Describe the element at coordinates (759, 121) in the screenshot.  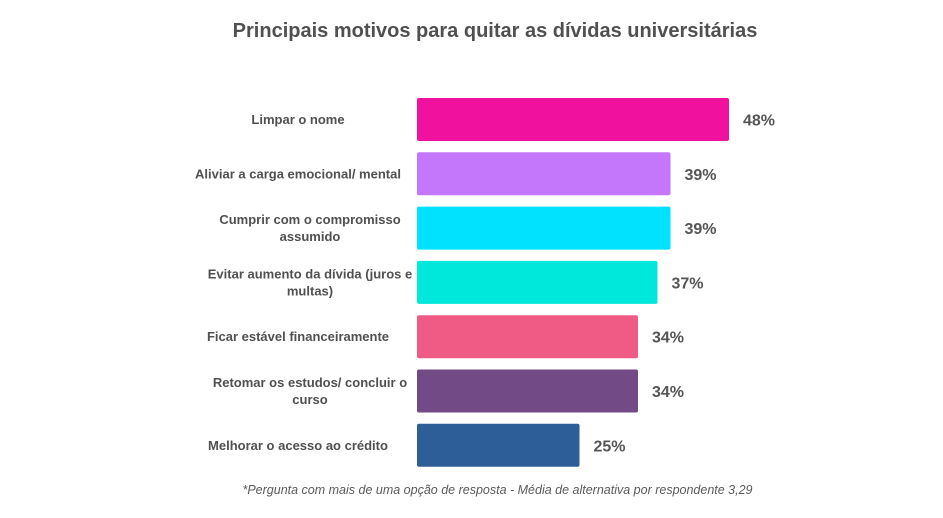
I see `data-label-1: 48%` at that location.